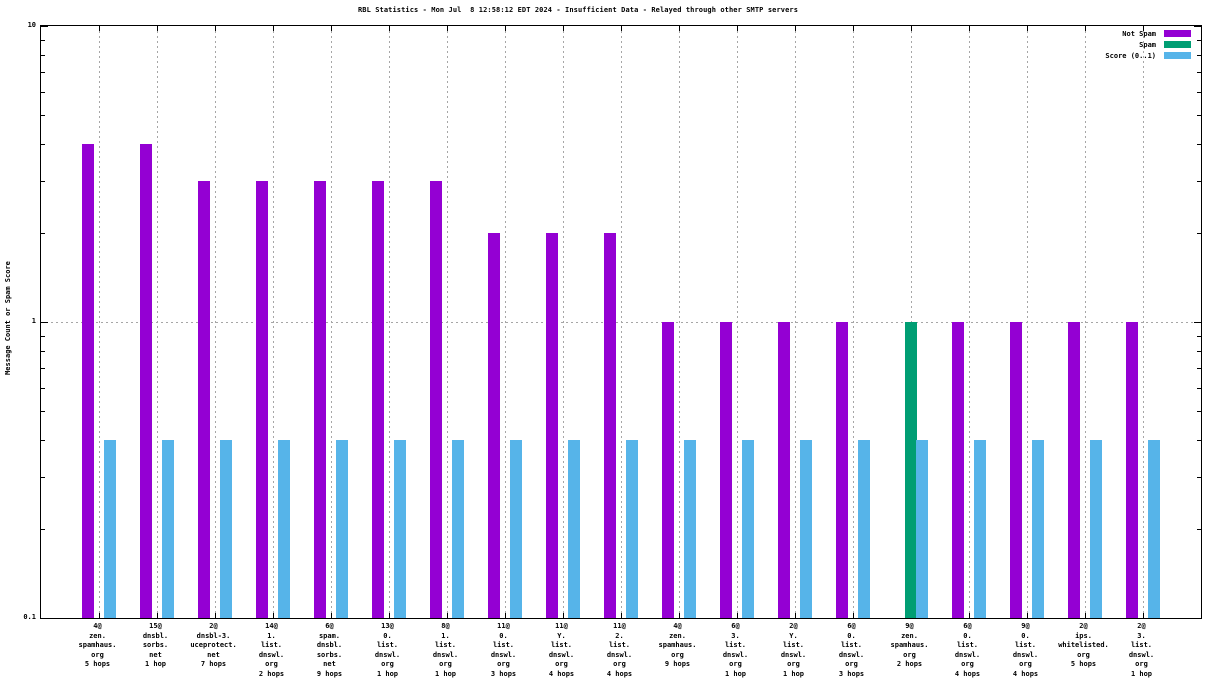 The height and width of the screenshot is (684, 1216). I want to click on x-axis-label-line: 4 hops, so click(619, 673).